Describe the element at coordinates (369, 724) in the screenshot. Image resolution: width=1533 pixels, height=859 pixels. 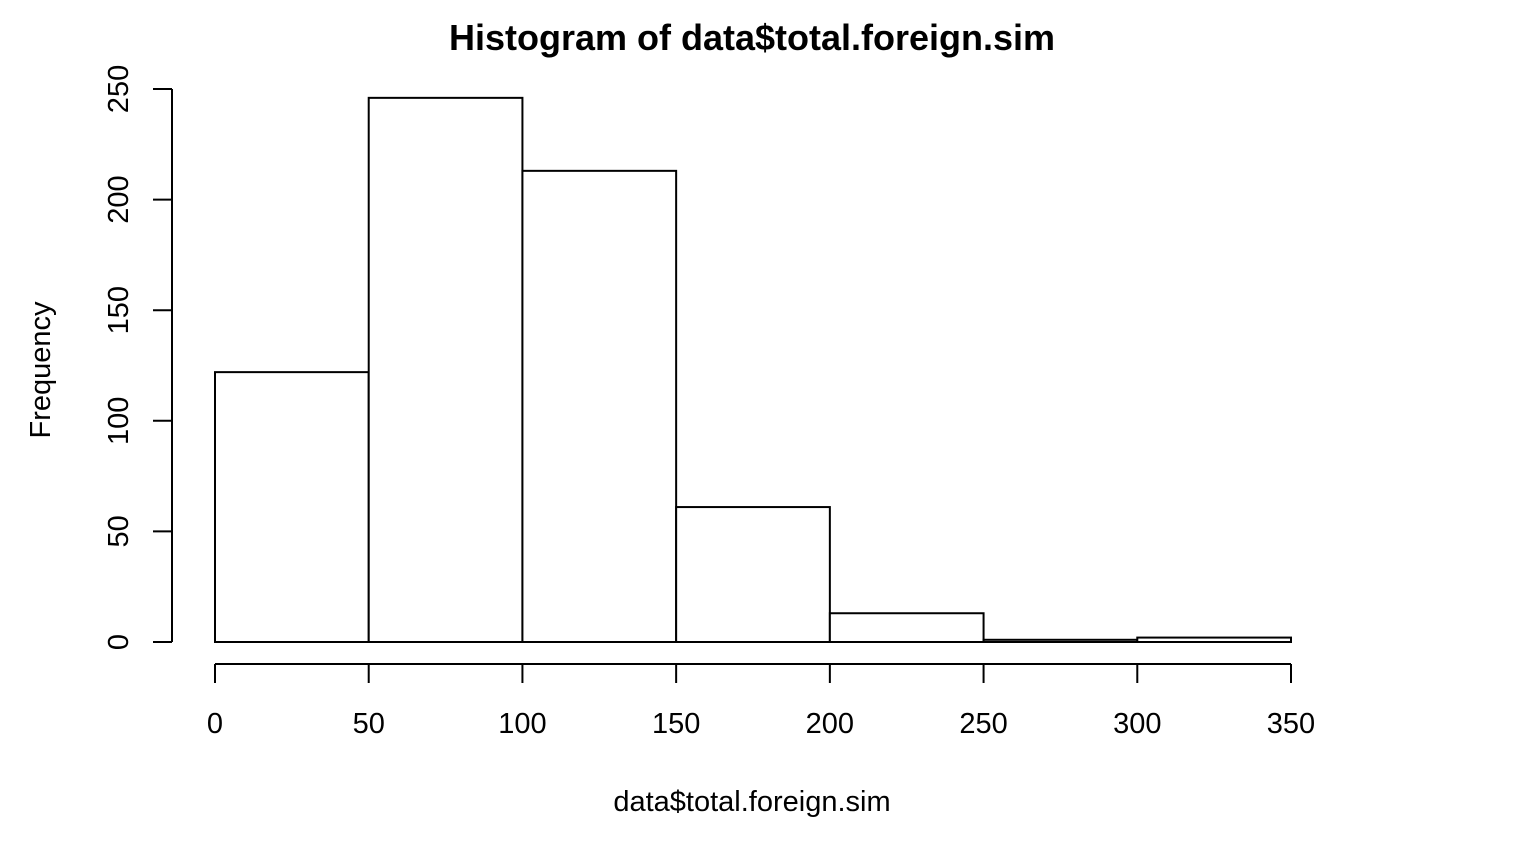
I see `x-tick-label: 50` at that location.